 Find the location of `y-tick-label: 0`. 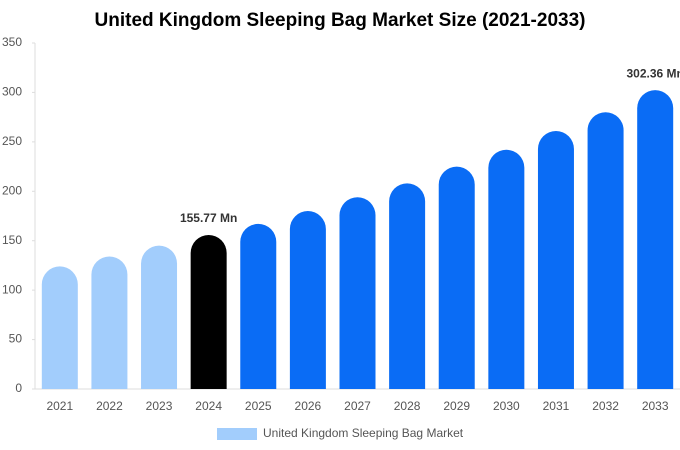

y-tick-label: 0 is located at coordinates (18, 388).